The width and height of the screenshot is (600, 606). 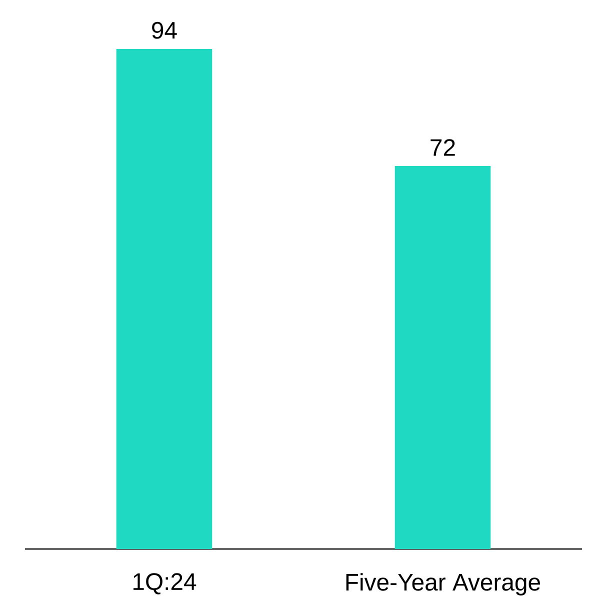 What do you see at coordinates (164, 30) in the screenshot?
I see `data-label: 94` at bounding box center [164, 30].